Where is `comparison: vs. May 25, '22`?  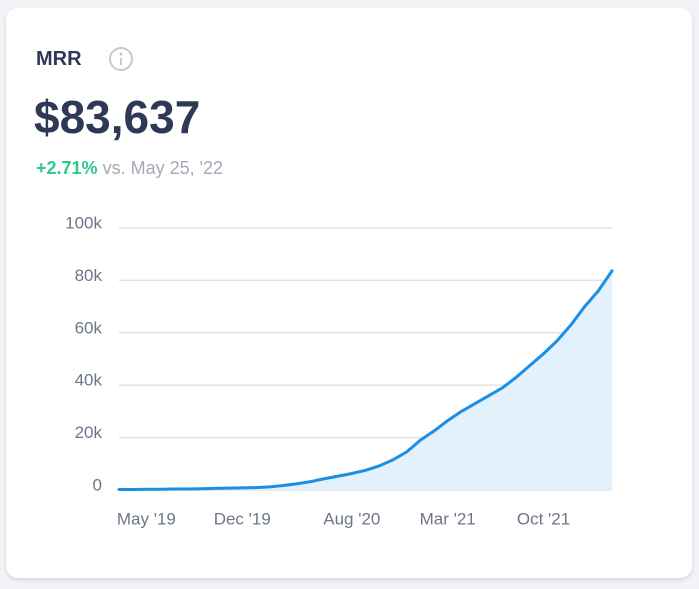
comparison: vs. May 25, '22 is located at coordinates (163, 168).